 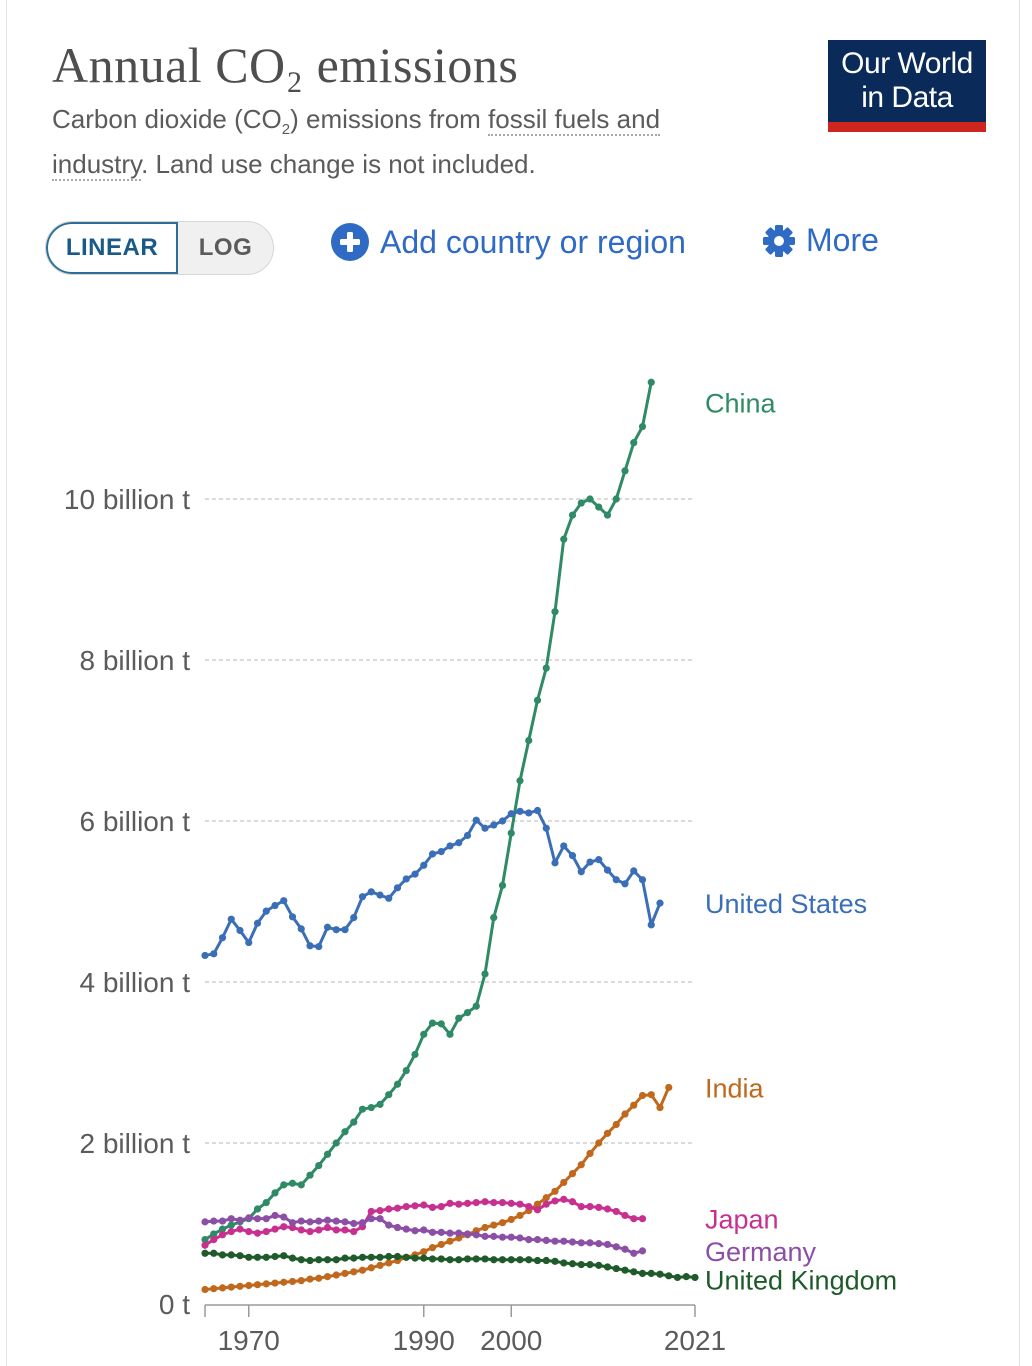 I want to click on x-tick-label: 1990, so click(x=424, y=1340).